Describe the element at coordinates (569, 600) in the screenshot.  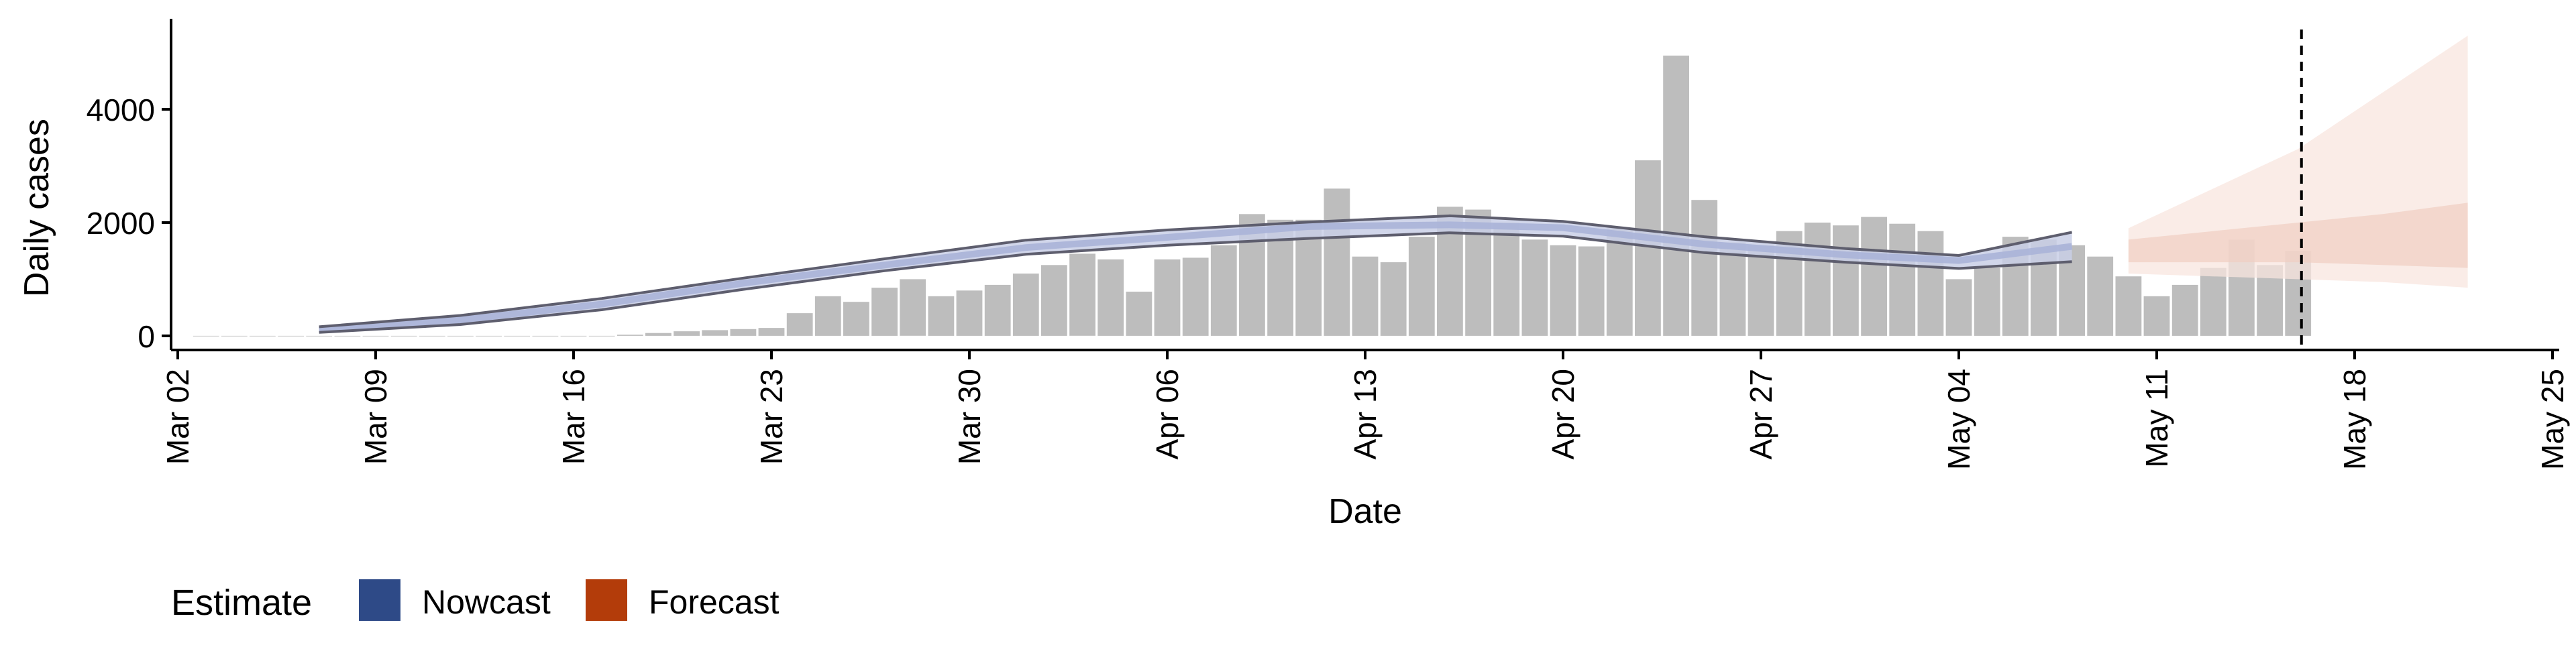
I see `legend-items: Nowcast Forecast` at that location.